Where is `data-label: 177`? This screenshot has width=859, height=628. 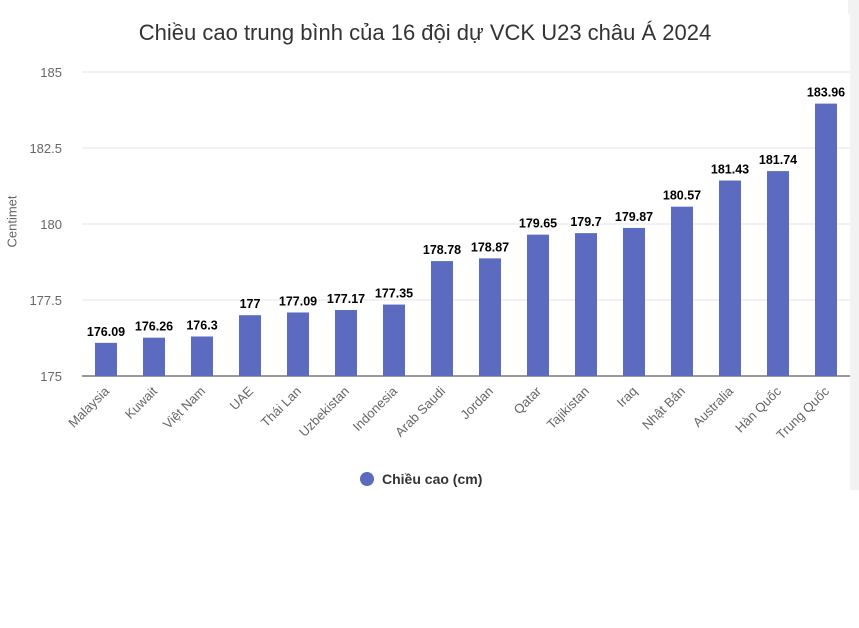 data-label: 177 is located at coordinates (250, 304).